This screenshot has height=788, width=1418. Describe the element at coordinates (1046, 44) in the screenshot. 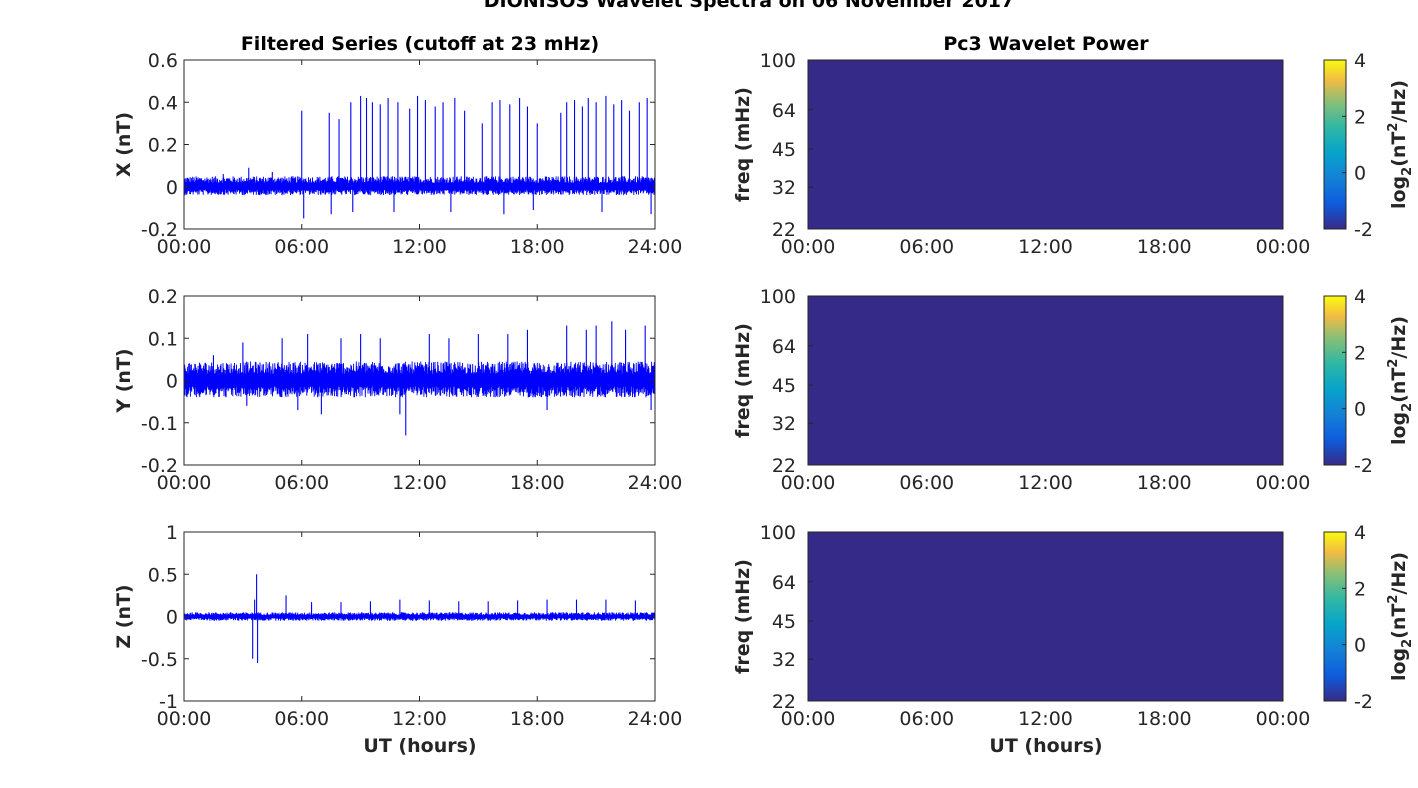

I see `right-column-title: Pc3 Wavelet Power` at that location.